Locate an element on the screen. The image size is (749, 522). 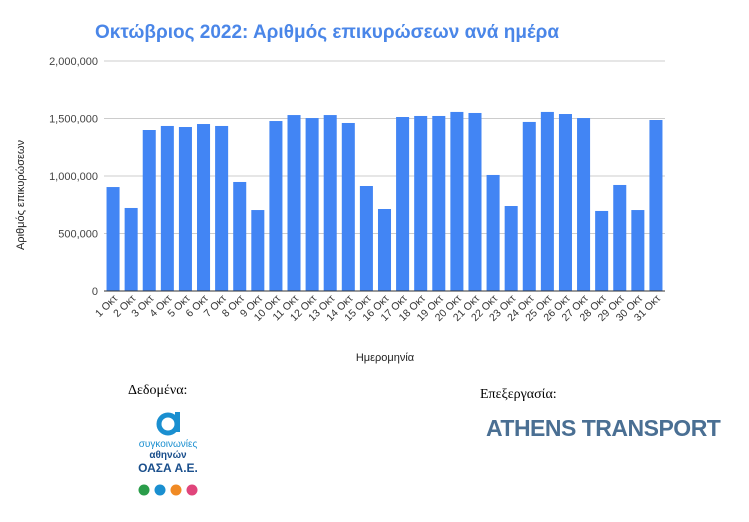
y-tick-label: 1,000,000 is located at coordinates (73, 177).